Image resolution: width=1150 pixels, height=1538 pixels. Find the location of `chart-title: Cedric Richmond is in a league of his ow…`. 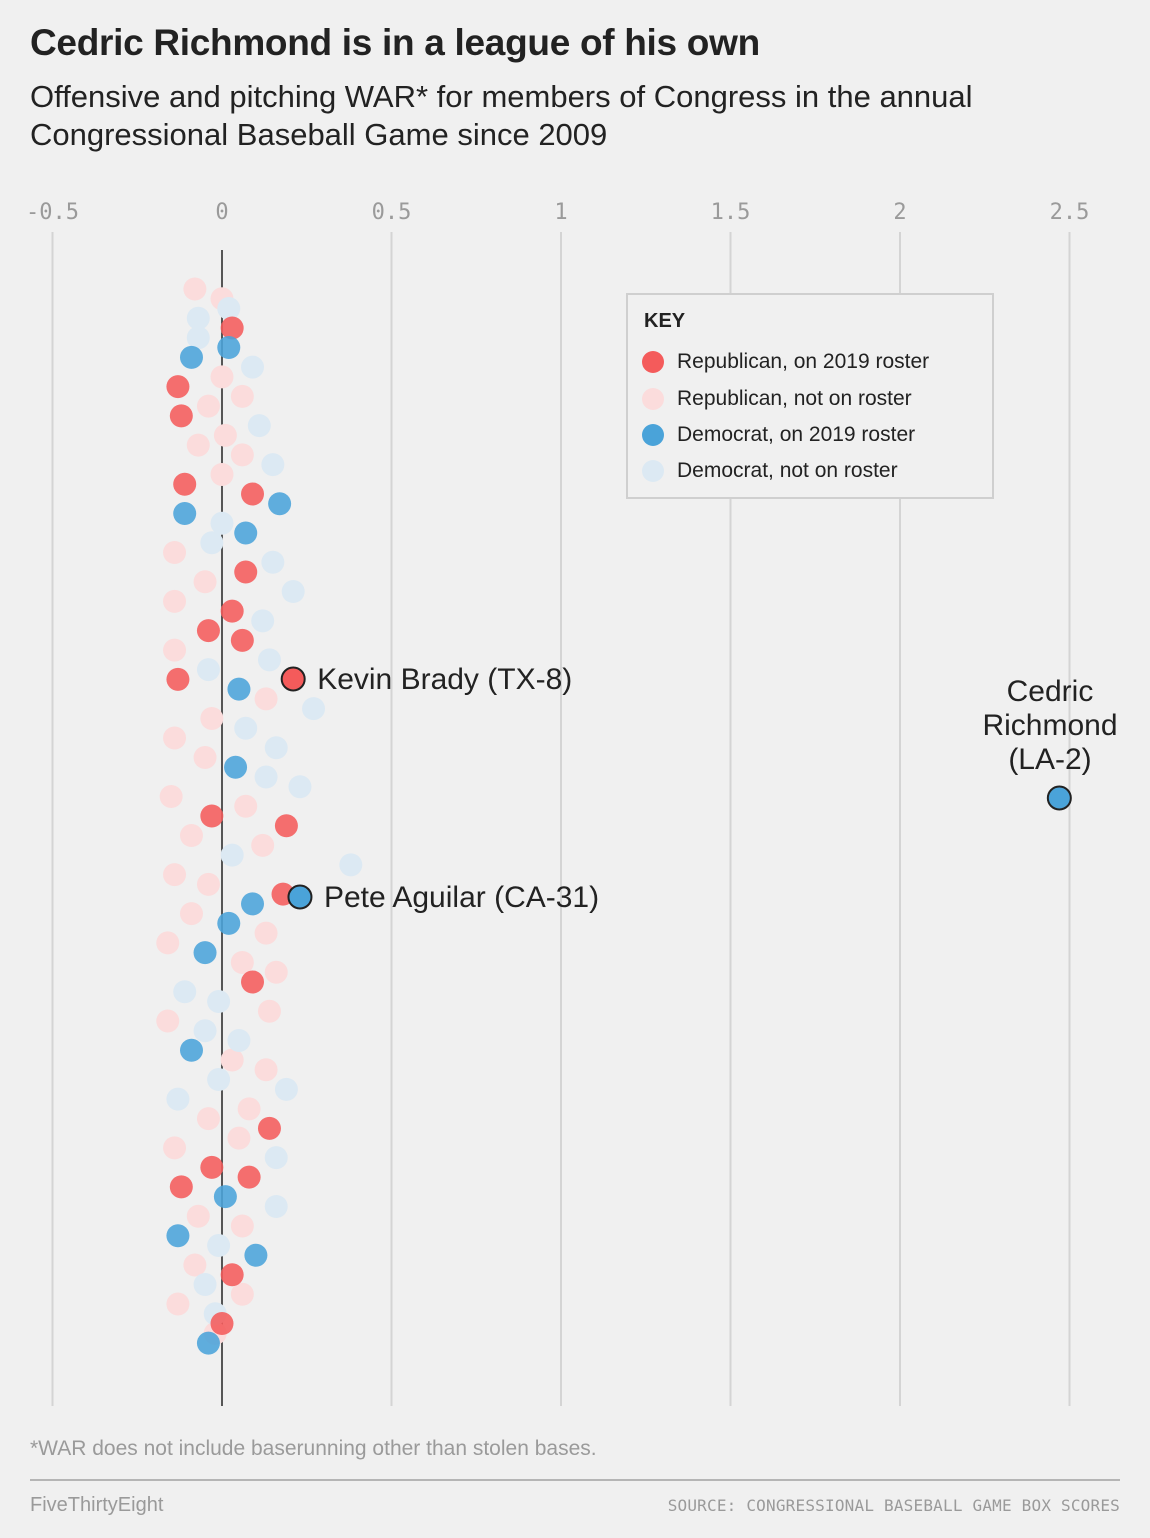

chart-title: Cedric Richmond is in a league of his ow… is located at coordinates (395, 42).